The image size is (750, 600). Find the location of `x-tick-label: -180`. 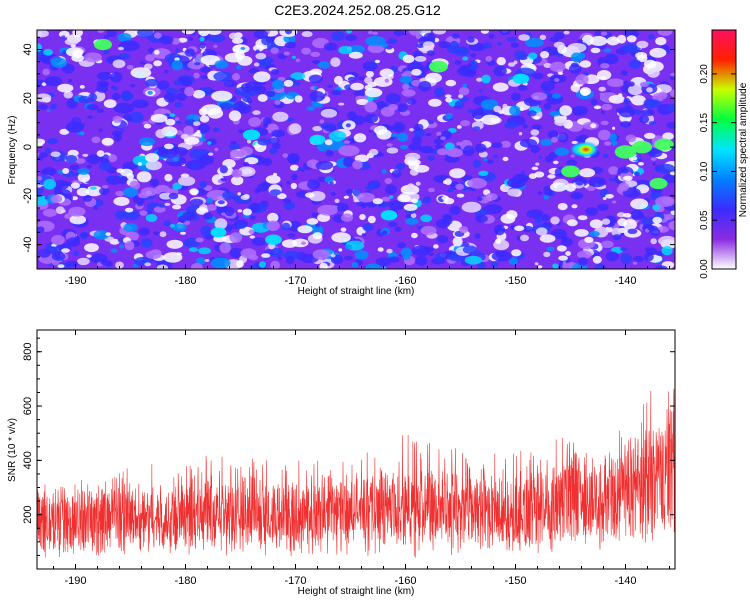

x-tick-label: -180 is located at coordinates (185, 581).